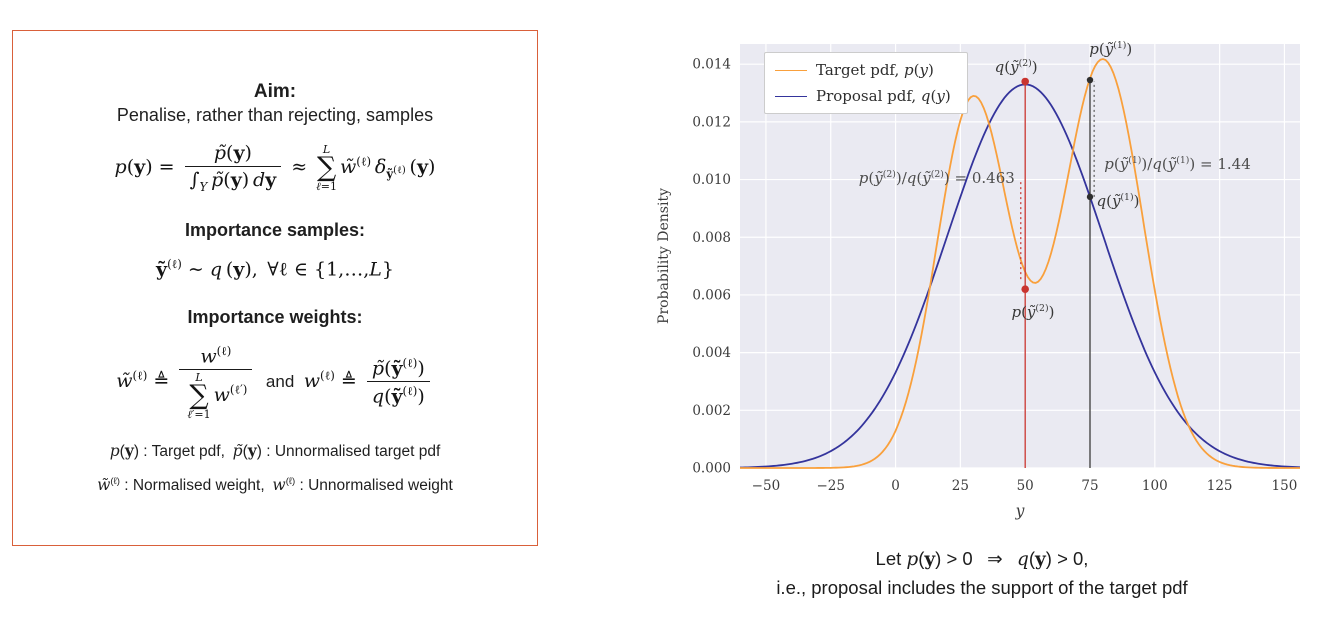 This screenshot has width=1324, height=636. Describe the element at coordinates (1089, 486) in the screenshot. I see `x-tick-label: 75` at that location.